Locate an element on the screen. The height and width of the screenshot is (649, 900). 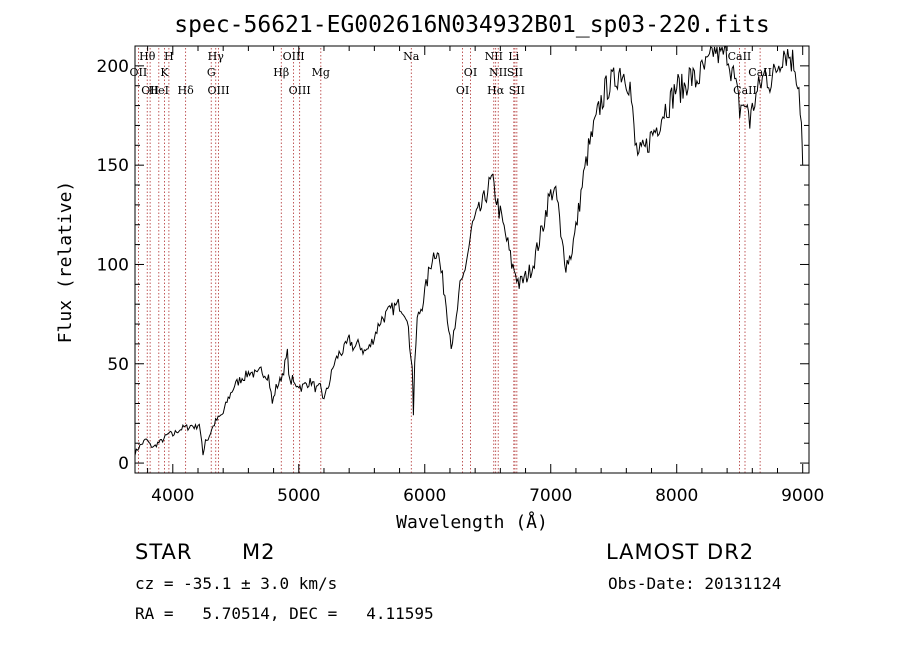
spectral-line-label: Hδ is located at coordinates (186, 90).